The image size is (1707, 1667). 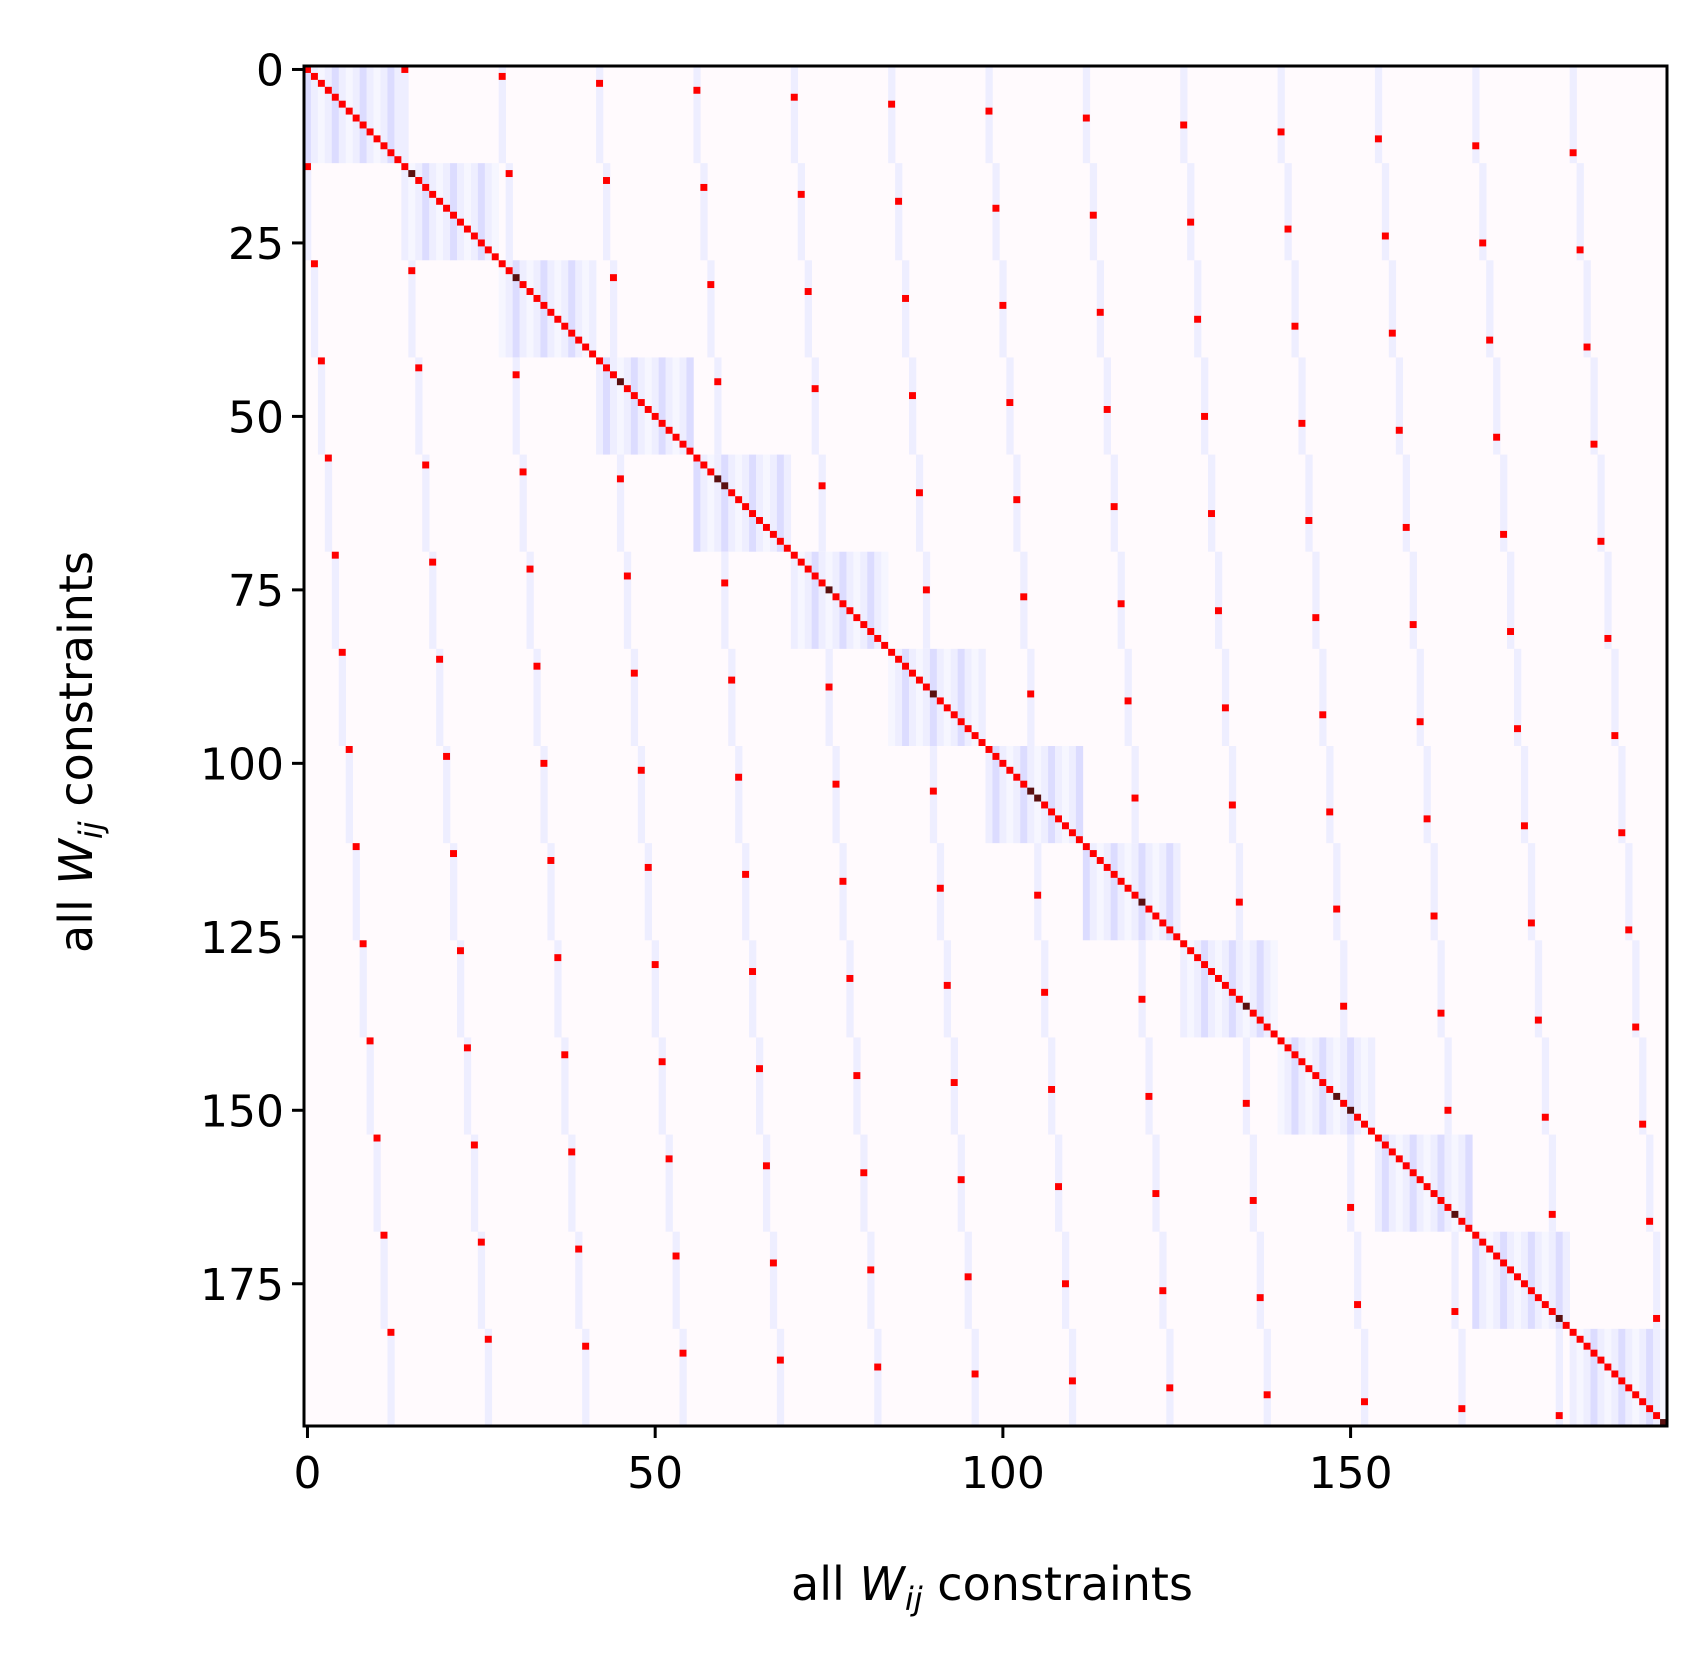 I want to click on y-axis: 0 25 50 75 100 125 150 175, so click(x=252, y=678).